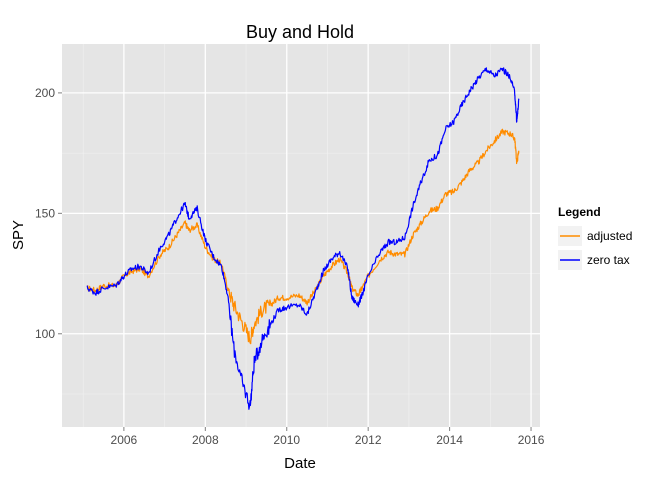 This screenshot has height=485, width=672. Describe the element at coordinates (531, 440) in the screenshot. I see `x-tick-label: 2016` at that location.